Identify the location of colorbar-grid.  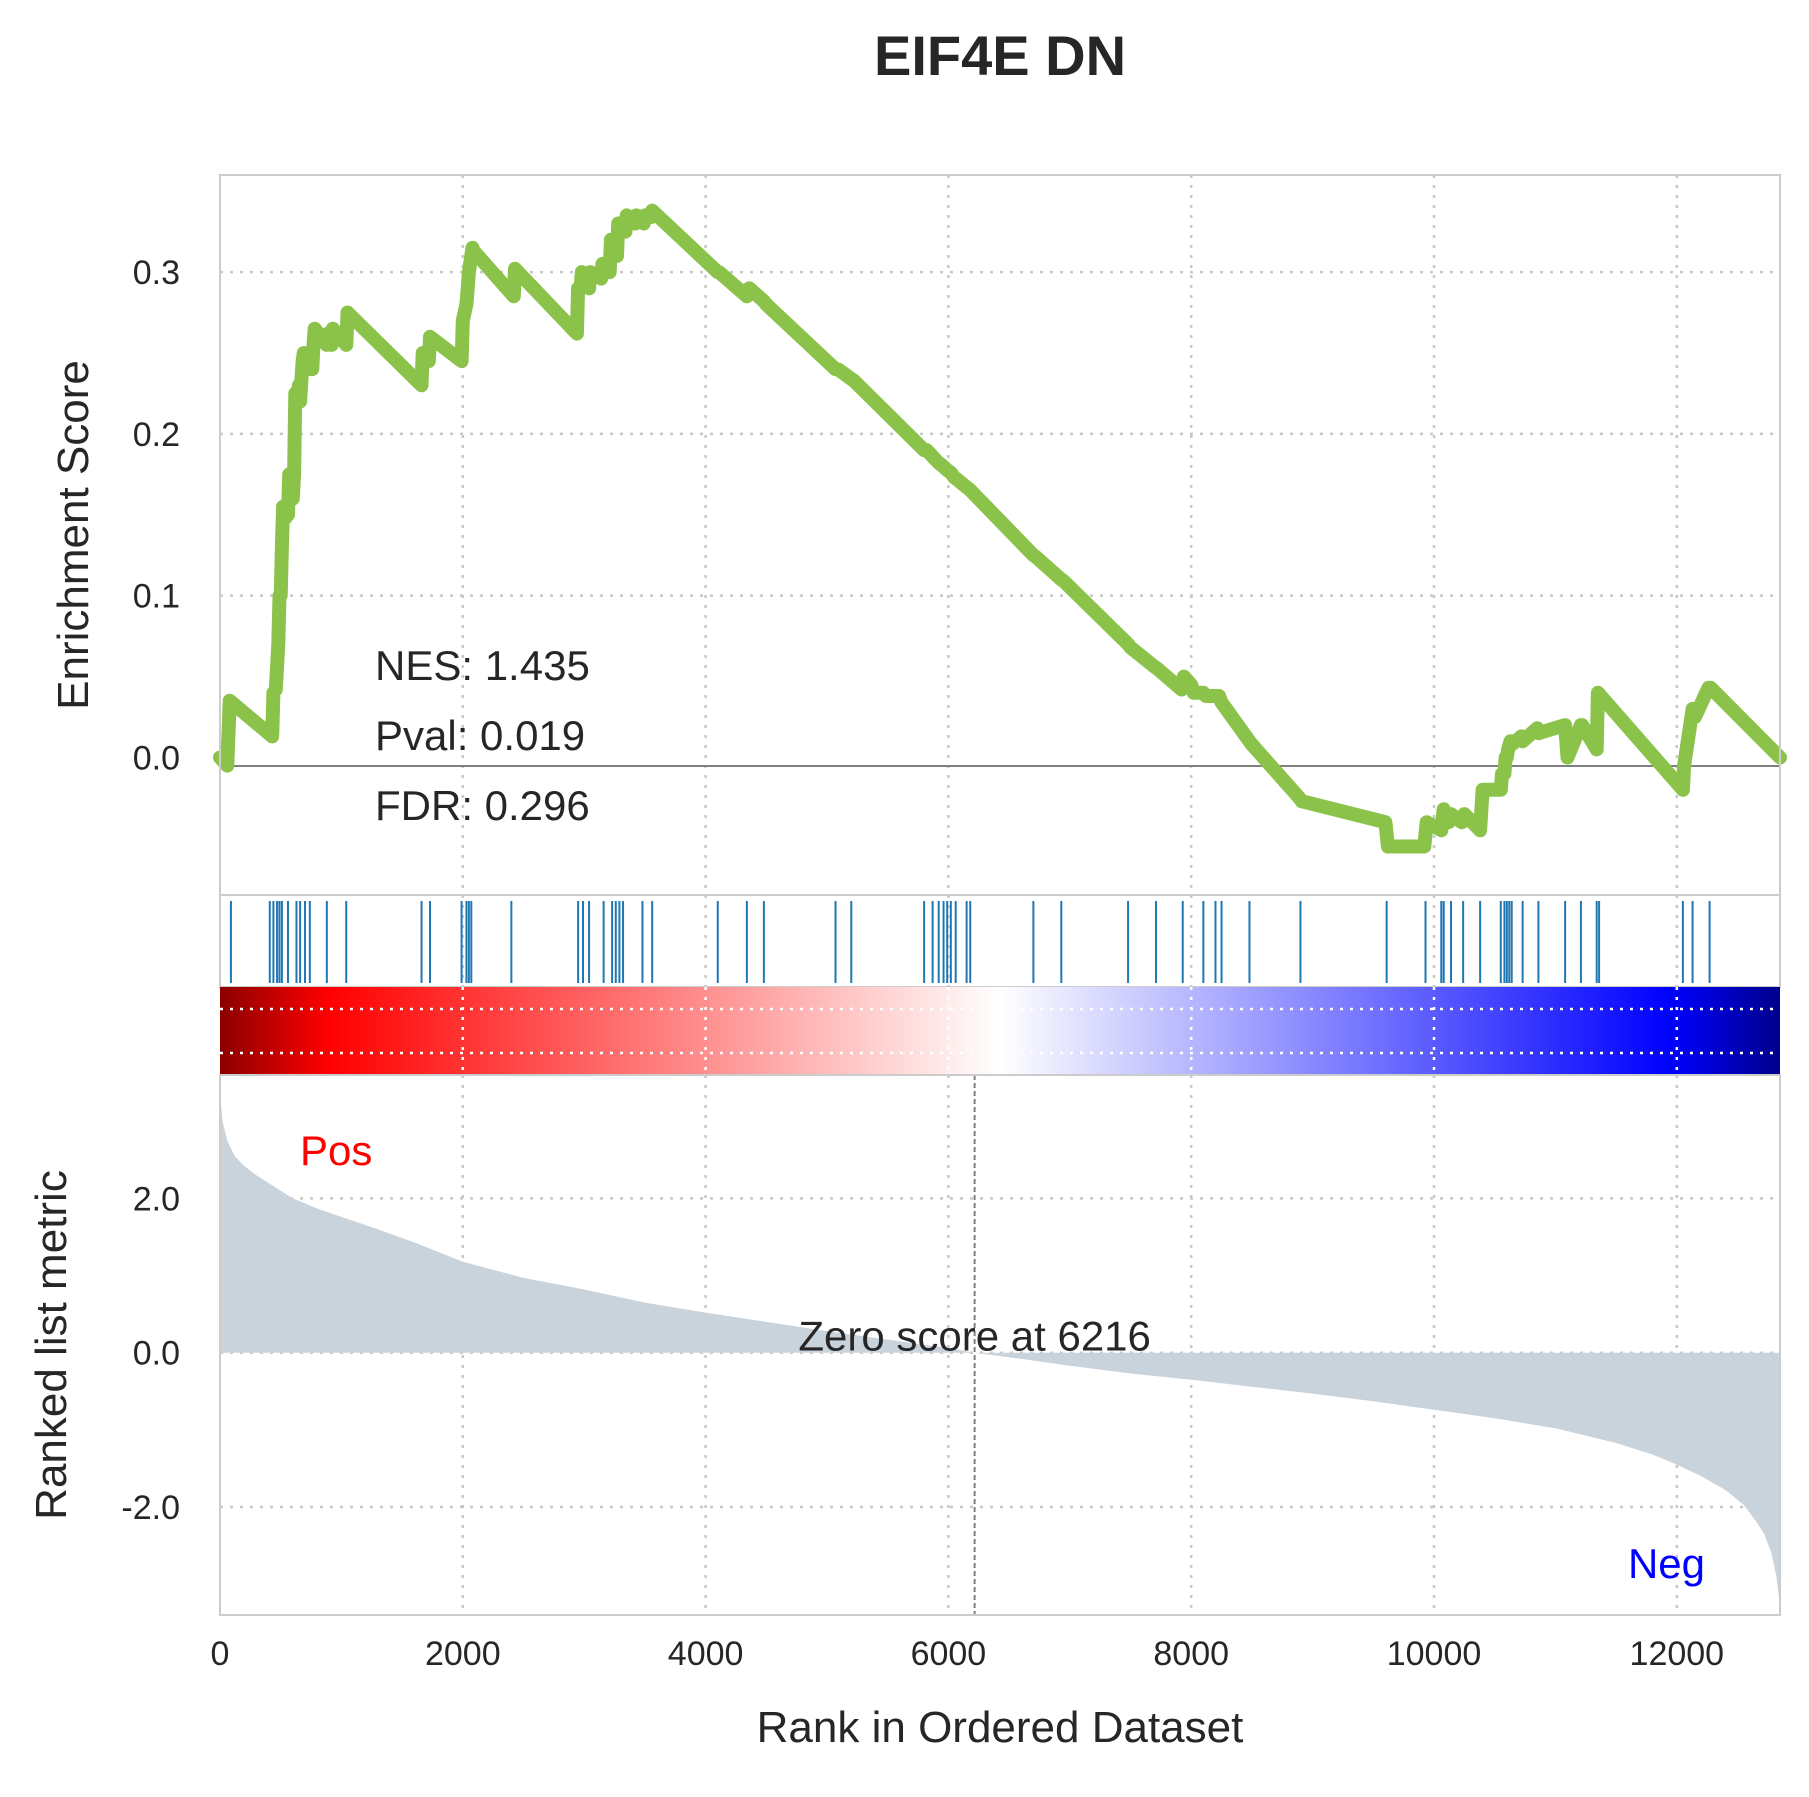
(1000, 1031).